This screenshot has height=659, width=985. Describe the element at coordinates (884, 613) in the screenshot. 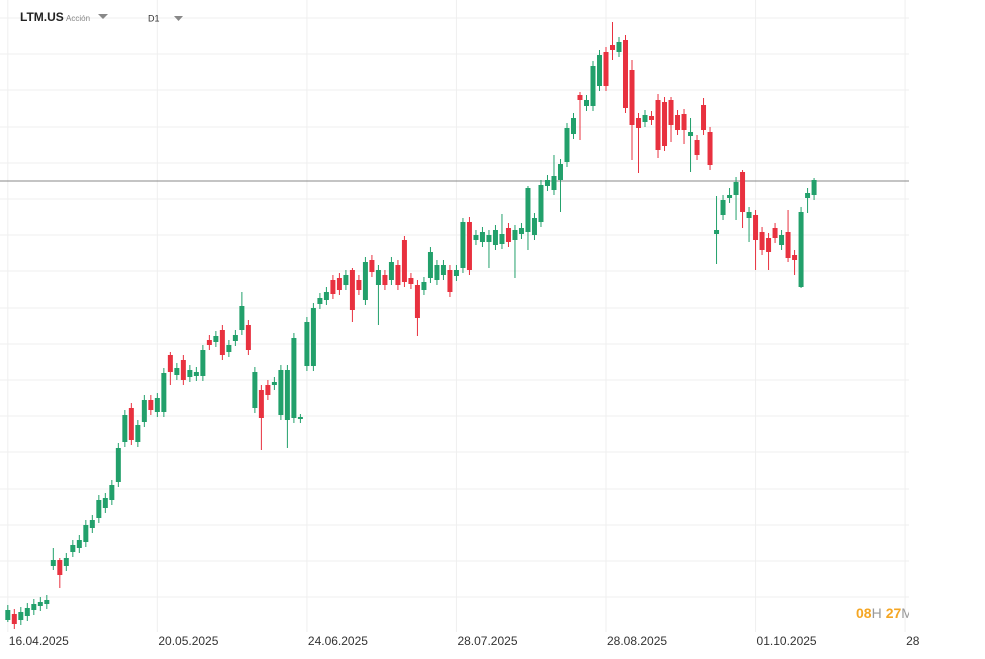

I see `countdown: 08H 27M` at that location.